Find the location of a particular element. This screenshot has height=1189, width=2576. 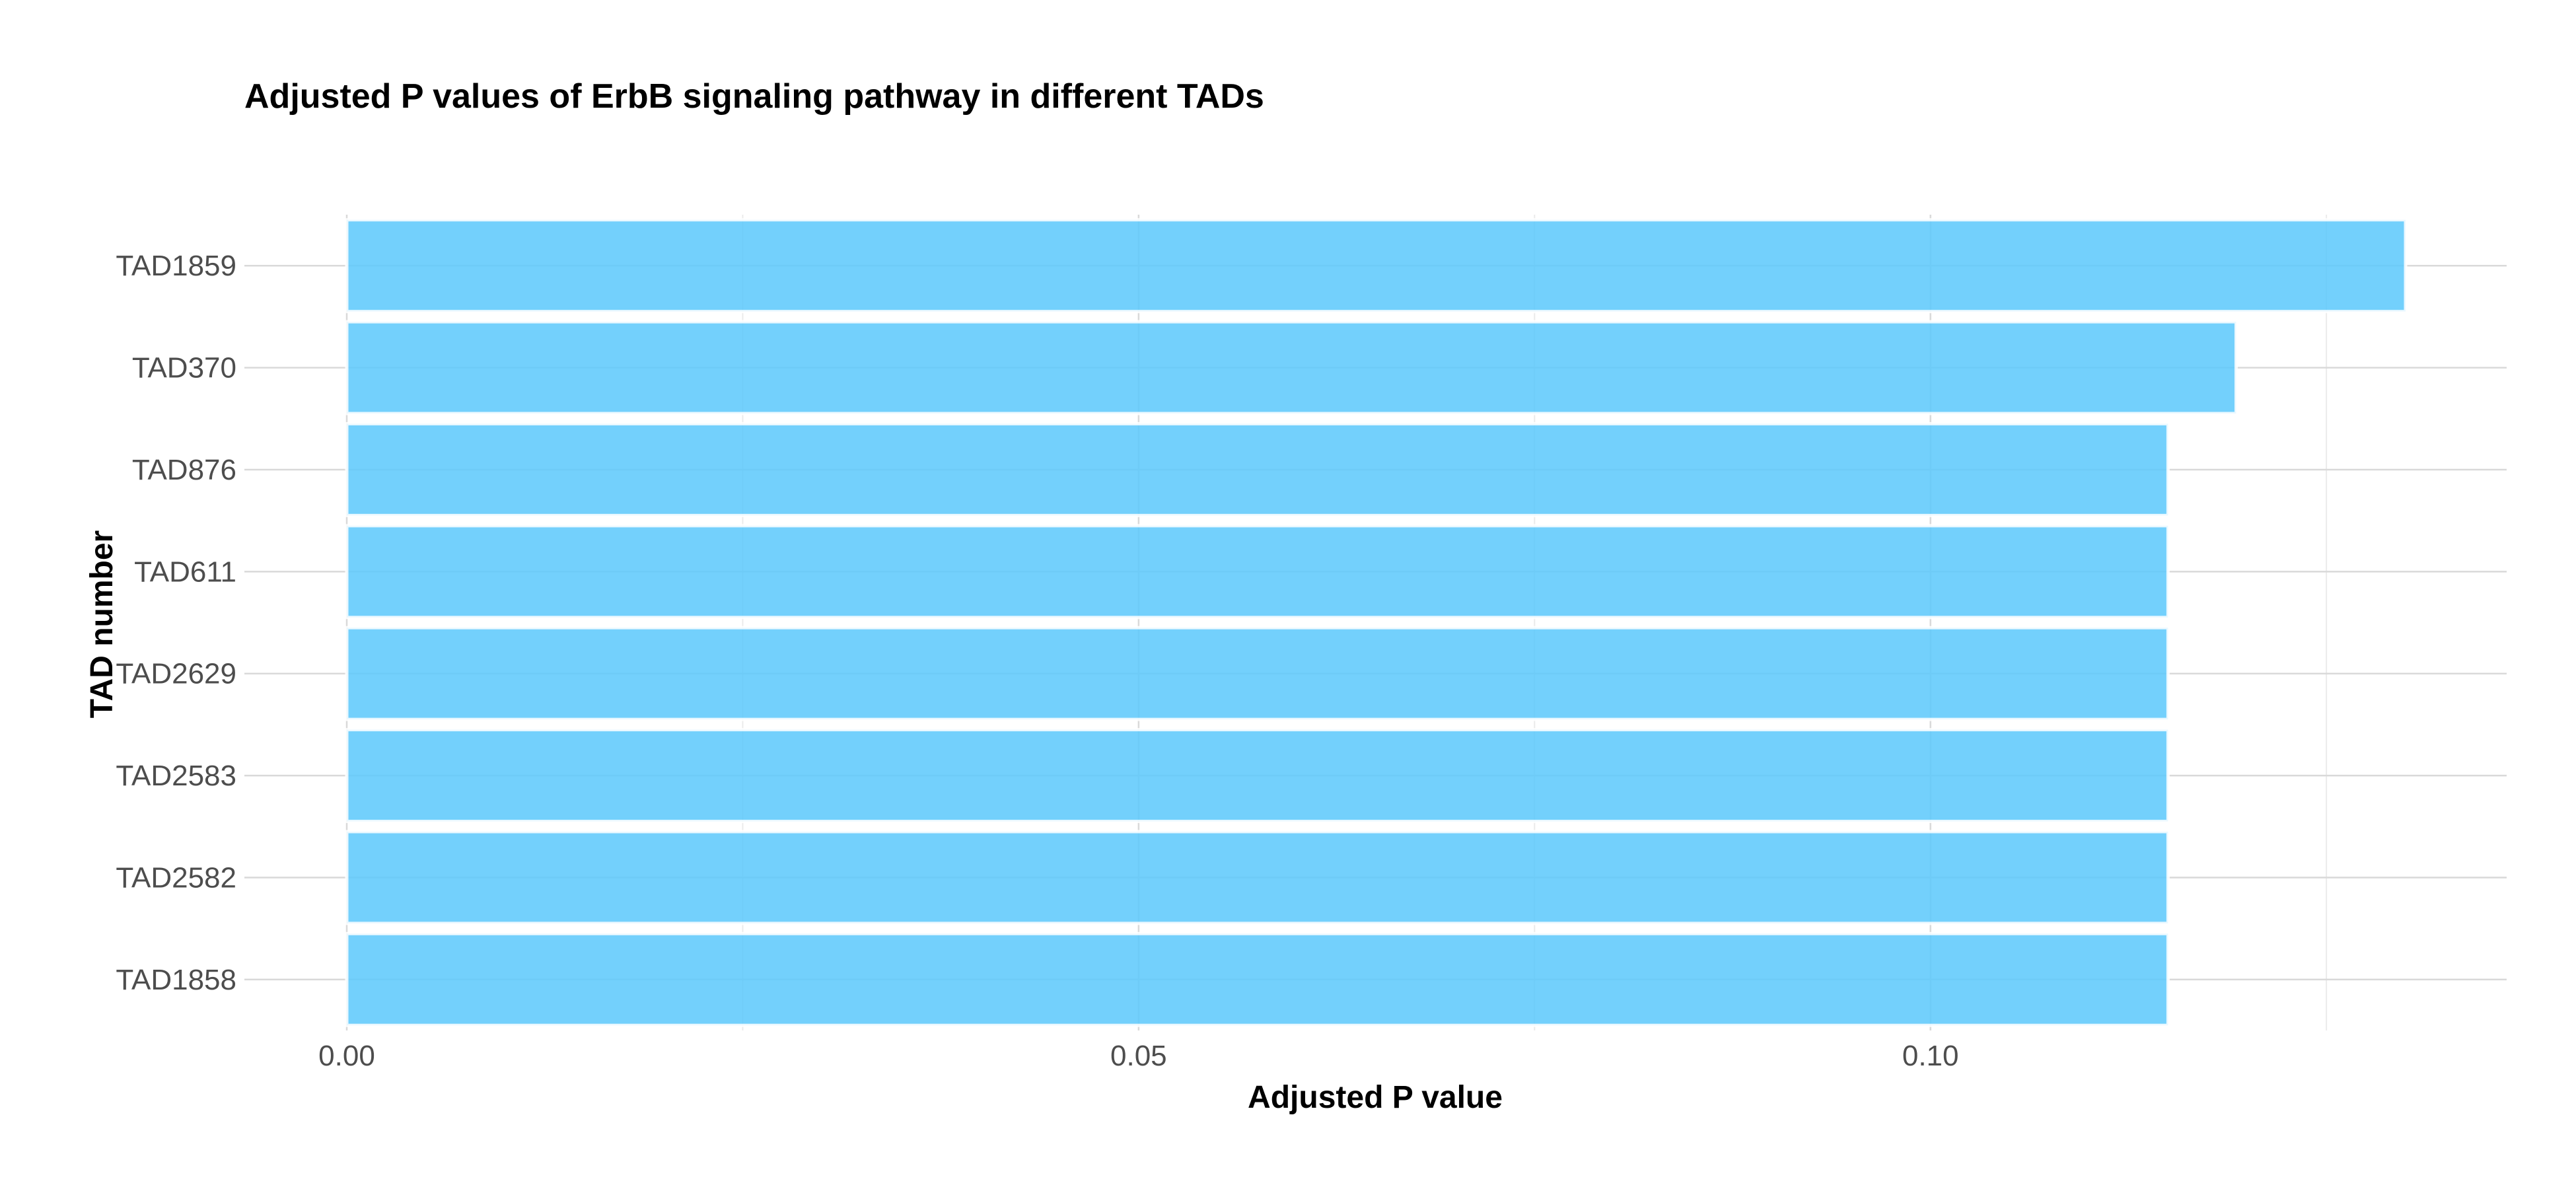

y-tick-label: TAD611 is located at coordinates (185, 572).